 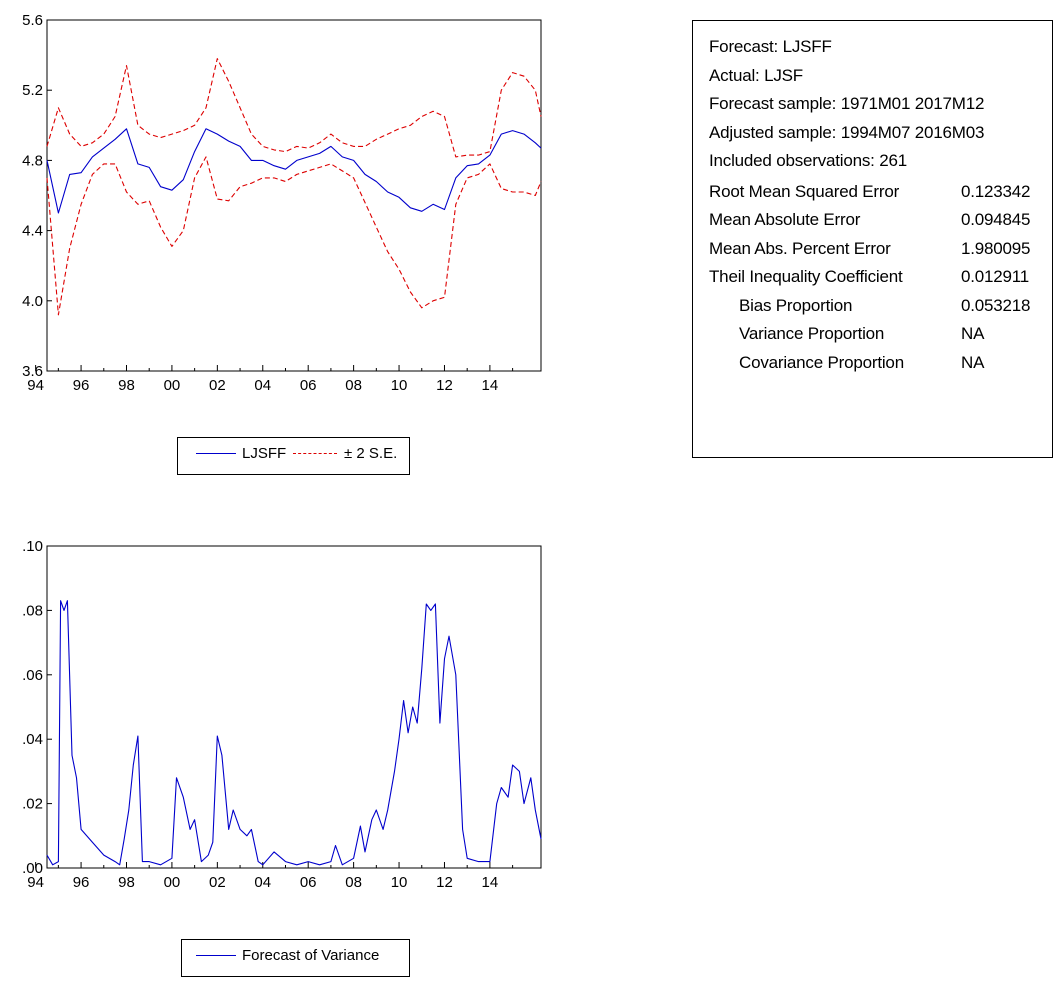 What do you see at coordinates (32, 371) in the screenshot?
I see `top-chart-y-tick-label: 3.6` at bounding box center [32, 371].